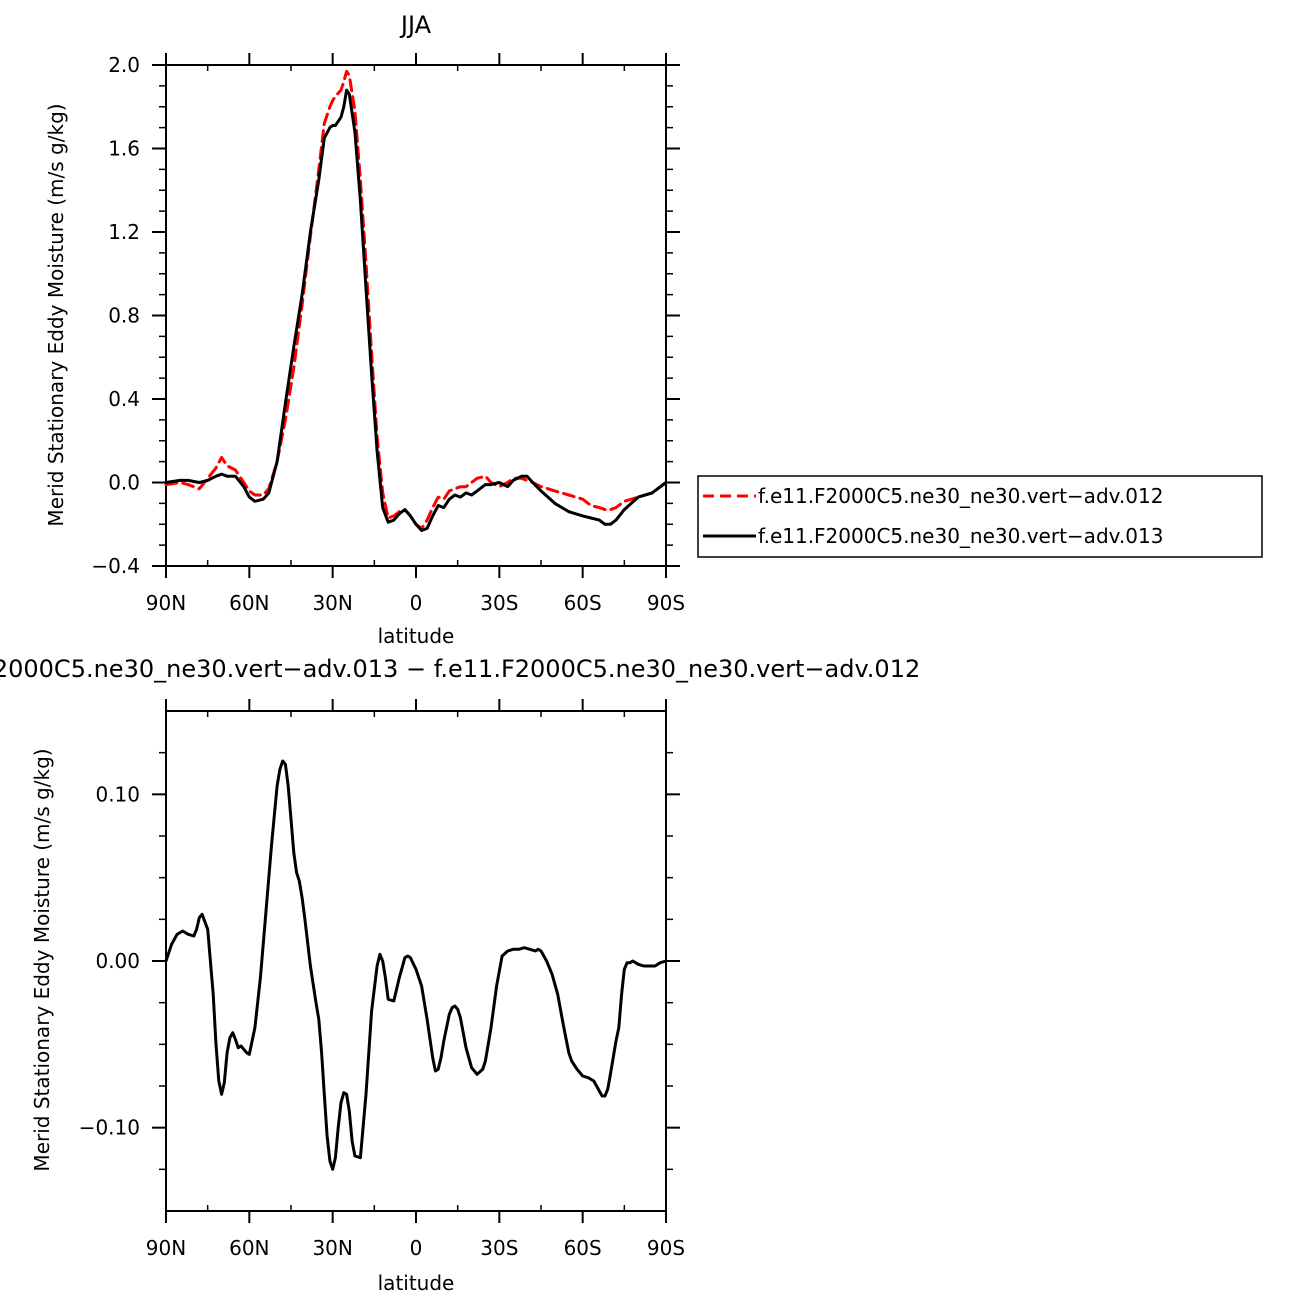  I want to click on y-tick-label: −0.10, so click(109, 1128).